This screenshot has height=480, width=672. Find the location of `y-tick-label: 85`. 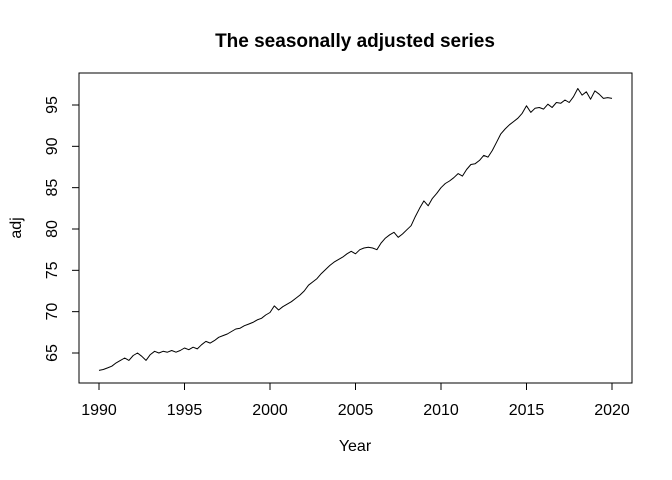

y-tick-label: 85 is located at coordinates (52, 188).